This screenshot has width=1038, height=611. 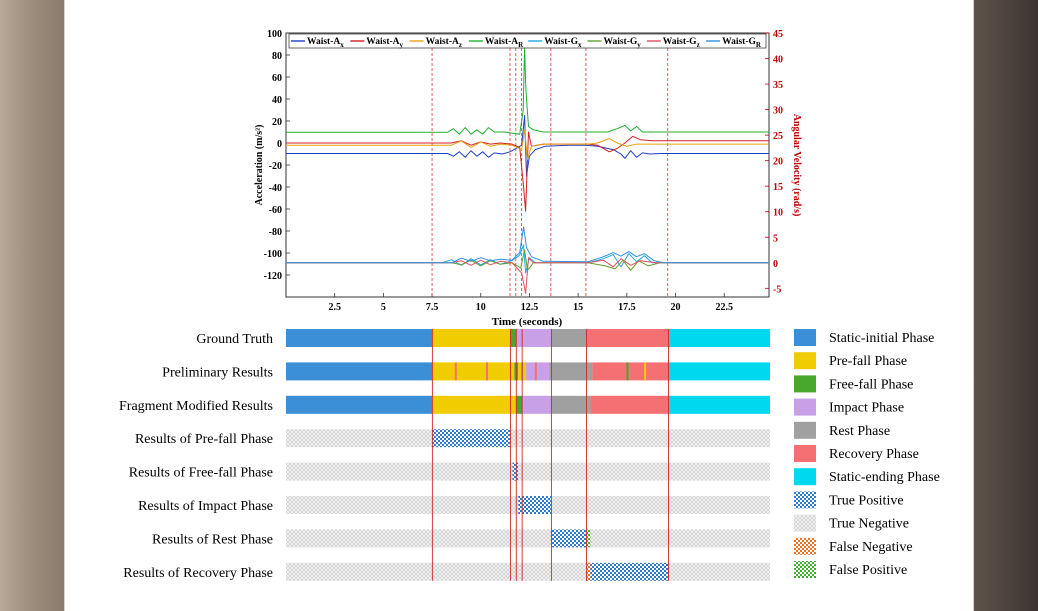 What do you see at coordinates (277, 78) in the screenshot?
I see `left-tick-label: 60` at bounding box center [277, 78].